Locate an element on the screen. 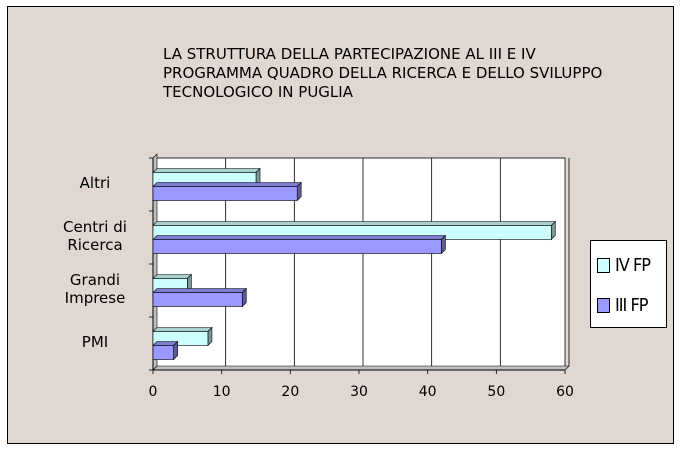 The image size is (682, 453). x-tick-label: 50 is located at coordinates (496, 392).